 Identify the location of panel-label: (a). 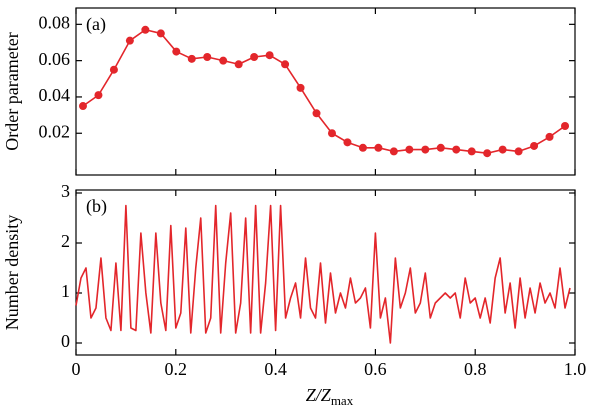
(96, 24).